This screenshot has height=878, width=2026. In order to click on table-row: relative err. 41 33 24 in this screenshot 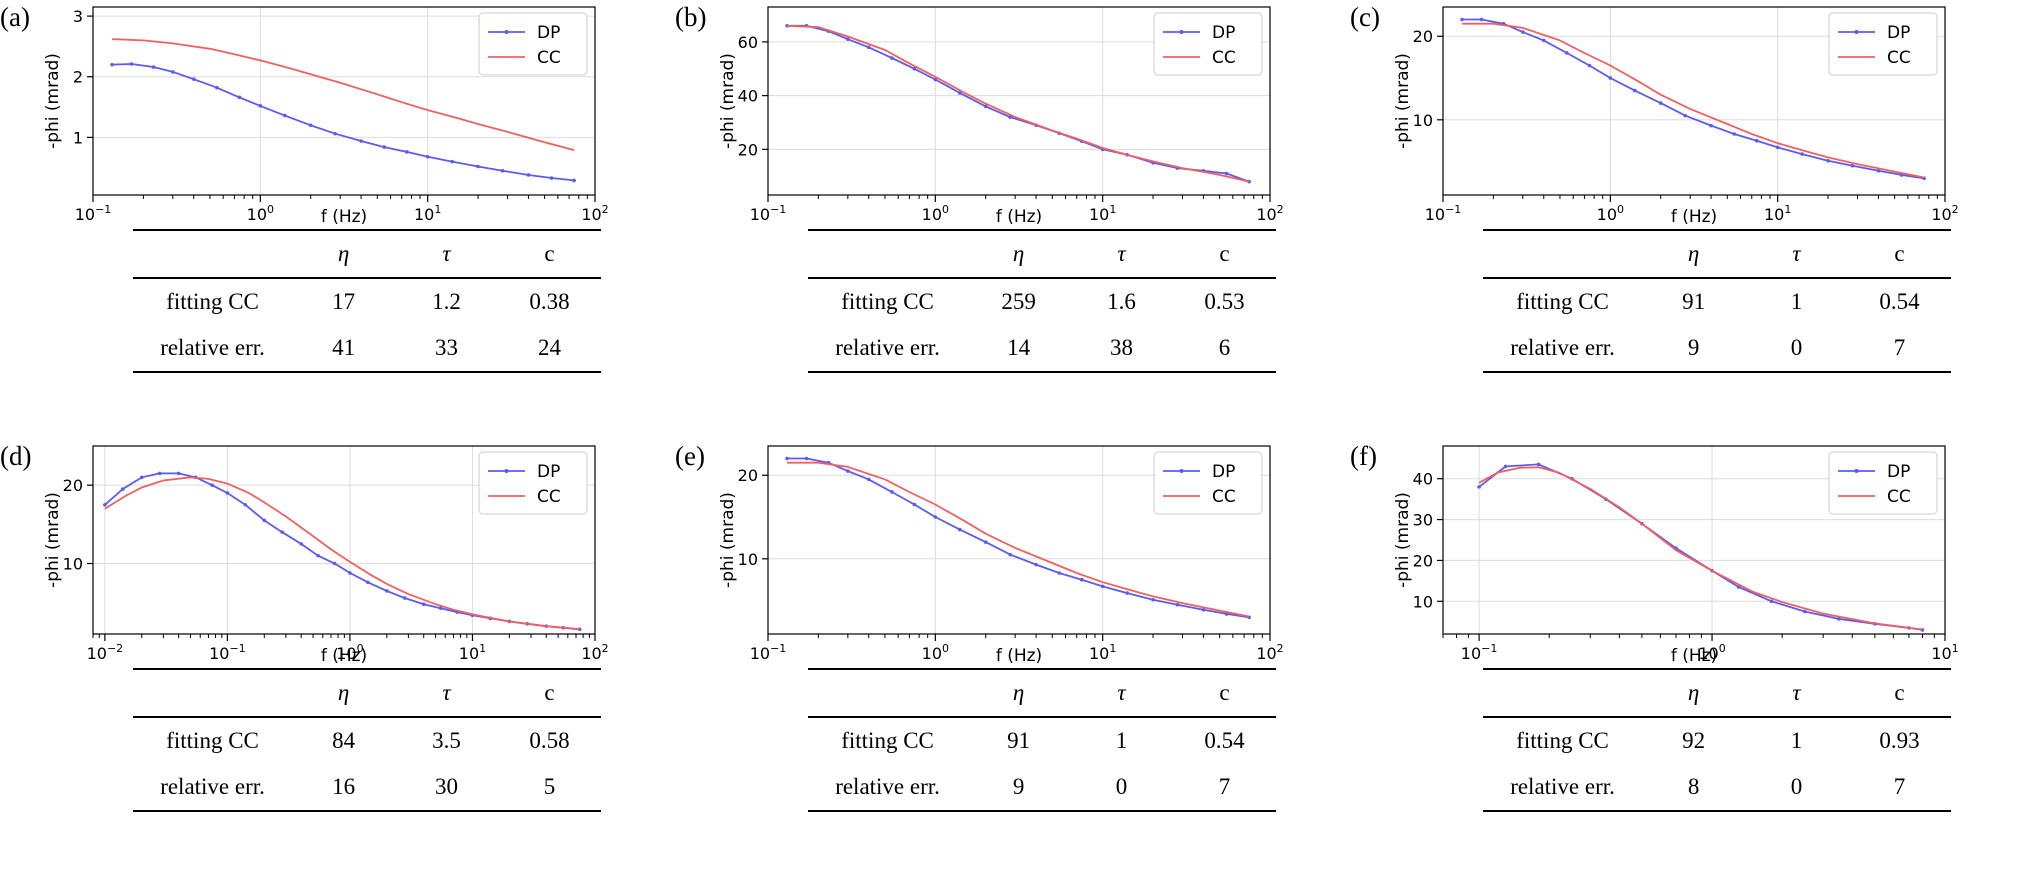, I will do `click(367, 348)`.